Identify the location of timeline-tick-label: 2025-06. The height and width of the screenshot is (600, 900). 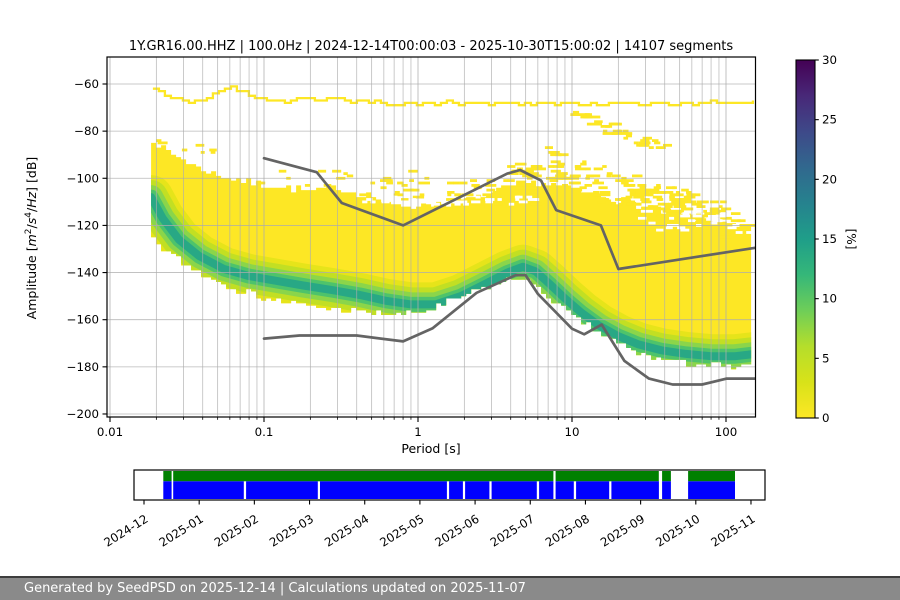
(456, 531).